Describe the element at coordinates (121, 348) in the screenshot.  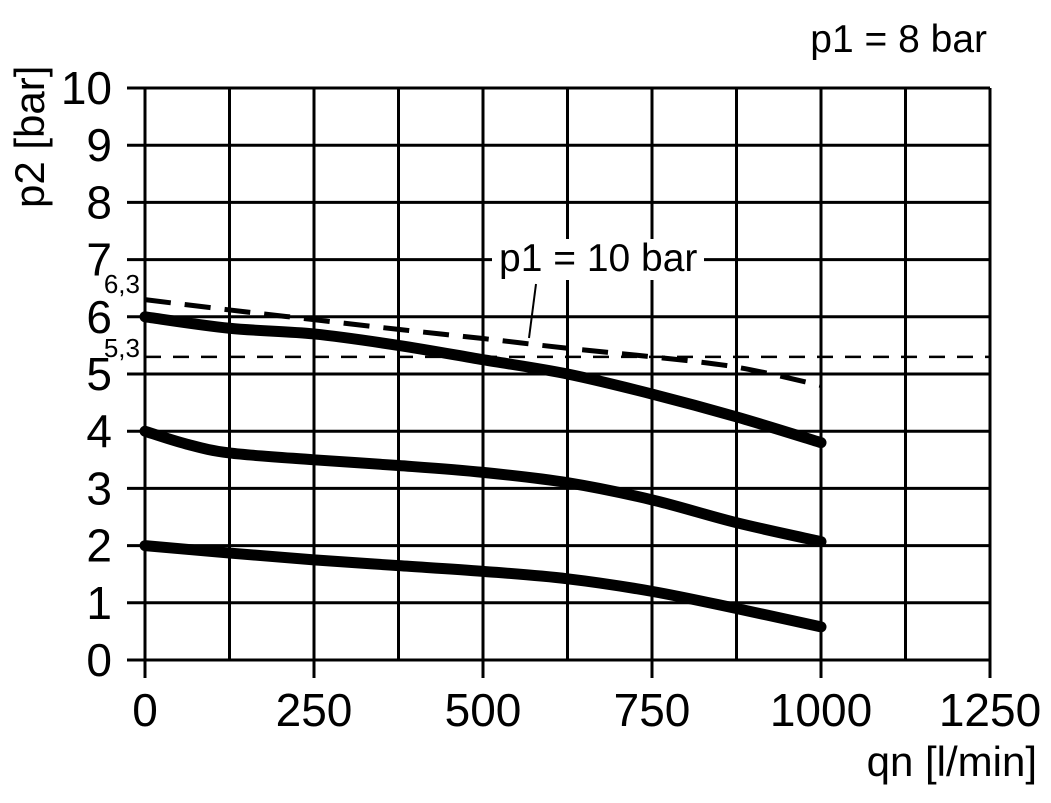
I see `ref-label-5-3: 5,3` at that location.